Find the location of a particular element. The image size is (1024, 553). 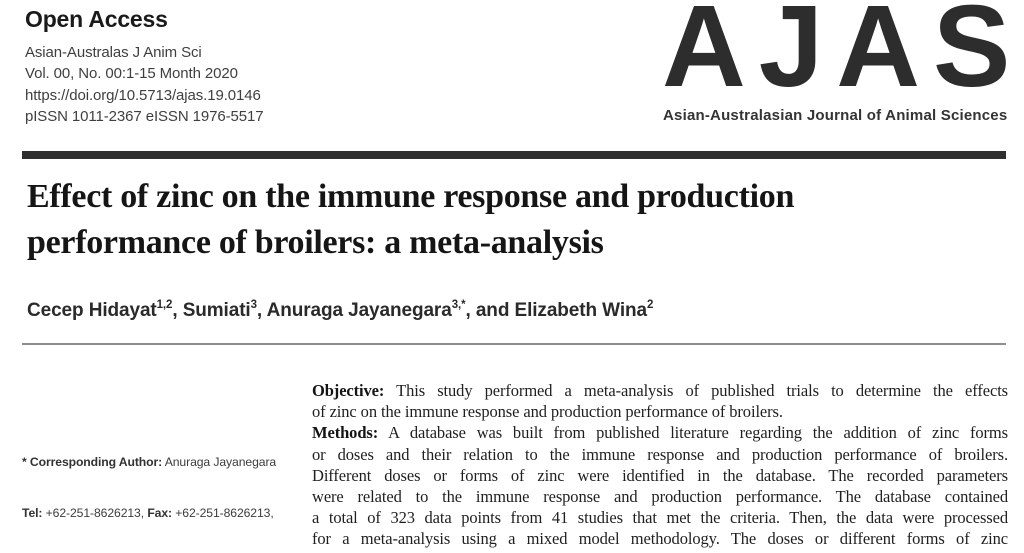

authors-divider-rule is located at coordinates (514, 344).